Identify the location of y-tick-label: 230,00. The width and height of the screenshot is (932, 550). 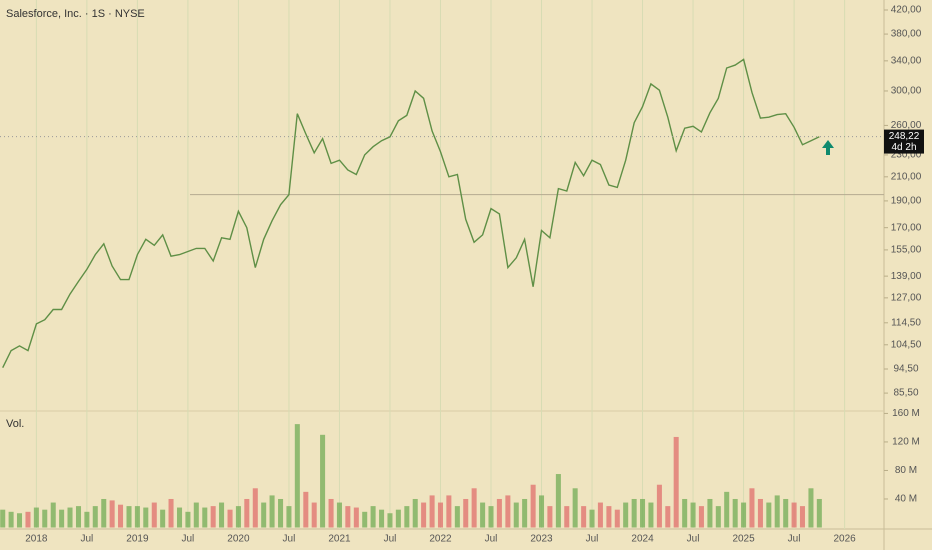
(906, 155).